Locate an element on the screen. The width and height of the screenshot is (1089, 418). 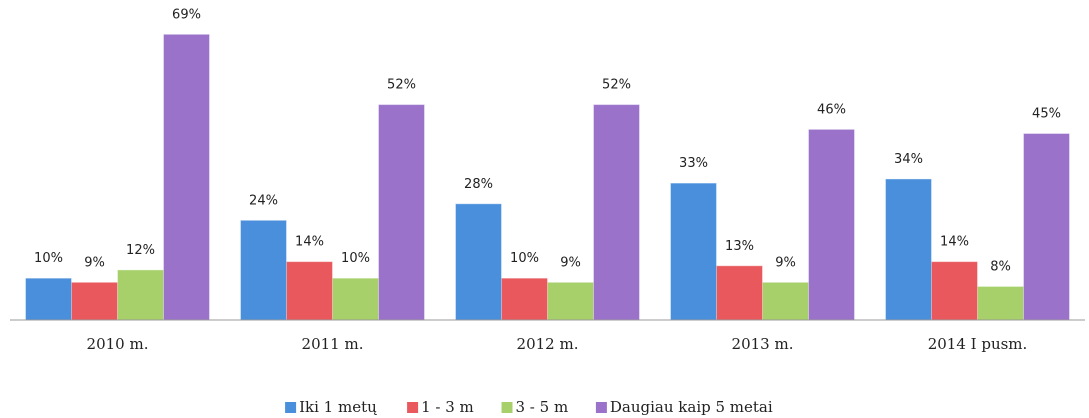
data-label: 28% is located at coordinates (478, 184).